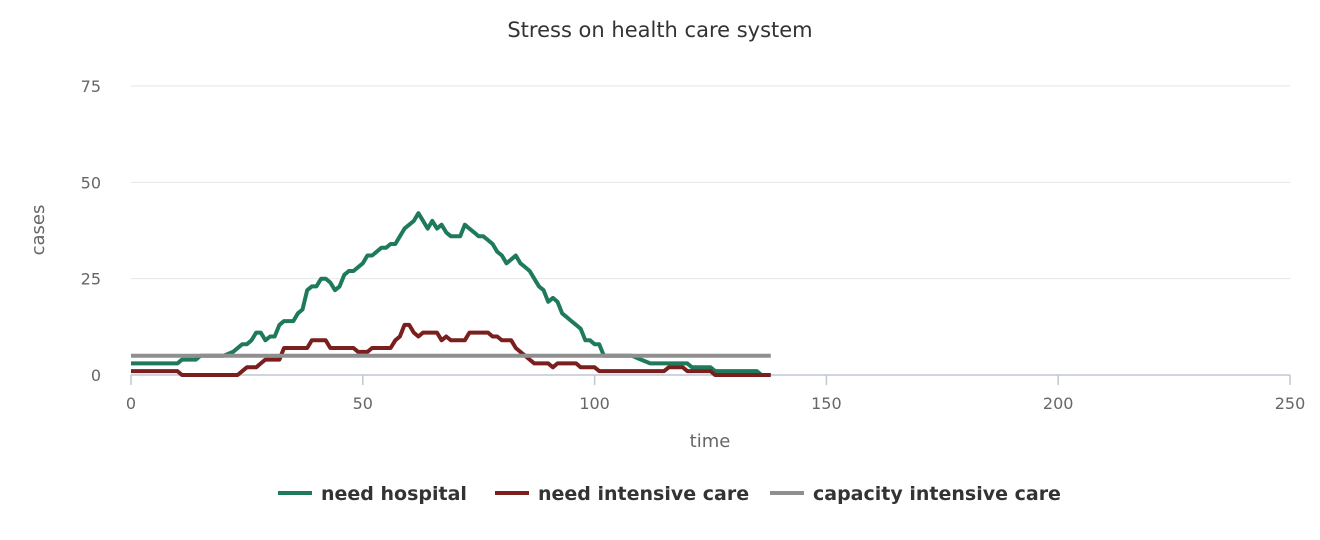 The height and width of the screenshot is (540, 1320). I want to click on series-lines, so click(451, 294).